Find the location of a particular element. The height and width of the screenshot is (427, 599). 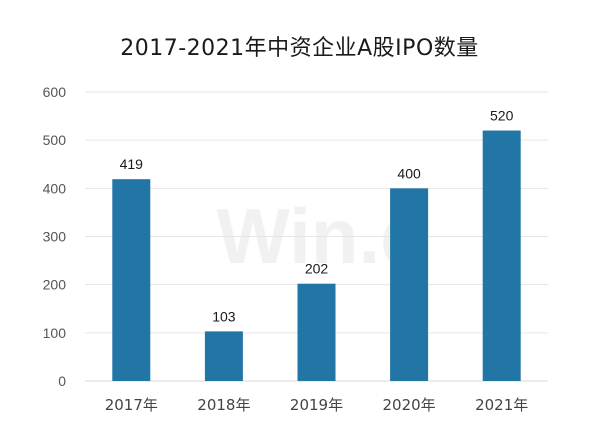

y-tick-label: 200 is located at coordinates (55, 285).